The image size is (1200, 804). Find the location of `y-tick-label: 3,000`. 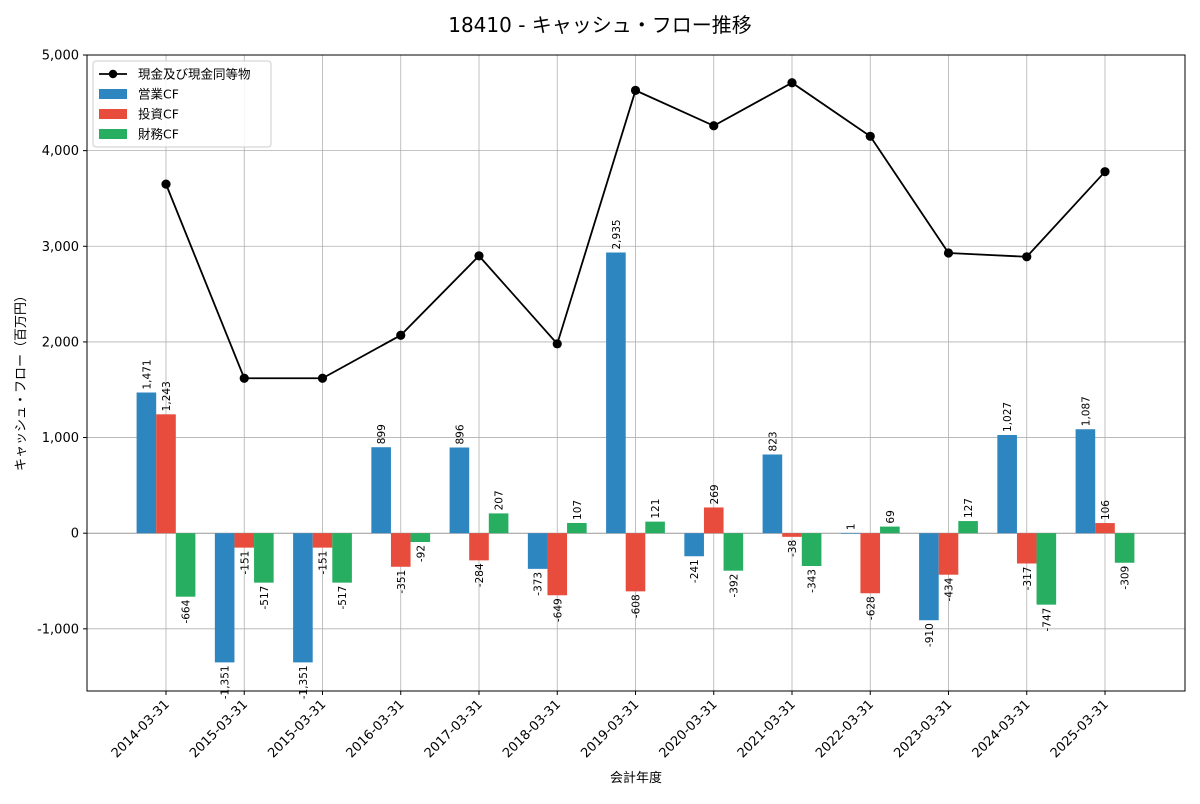

y-tick-label: 3,000 is located at coordinates (60, 247).